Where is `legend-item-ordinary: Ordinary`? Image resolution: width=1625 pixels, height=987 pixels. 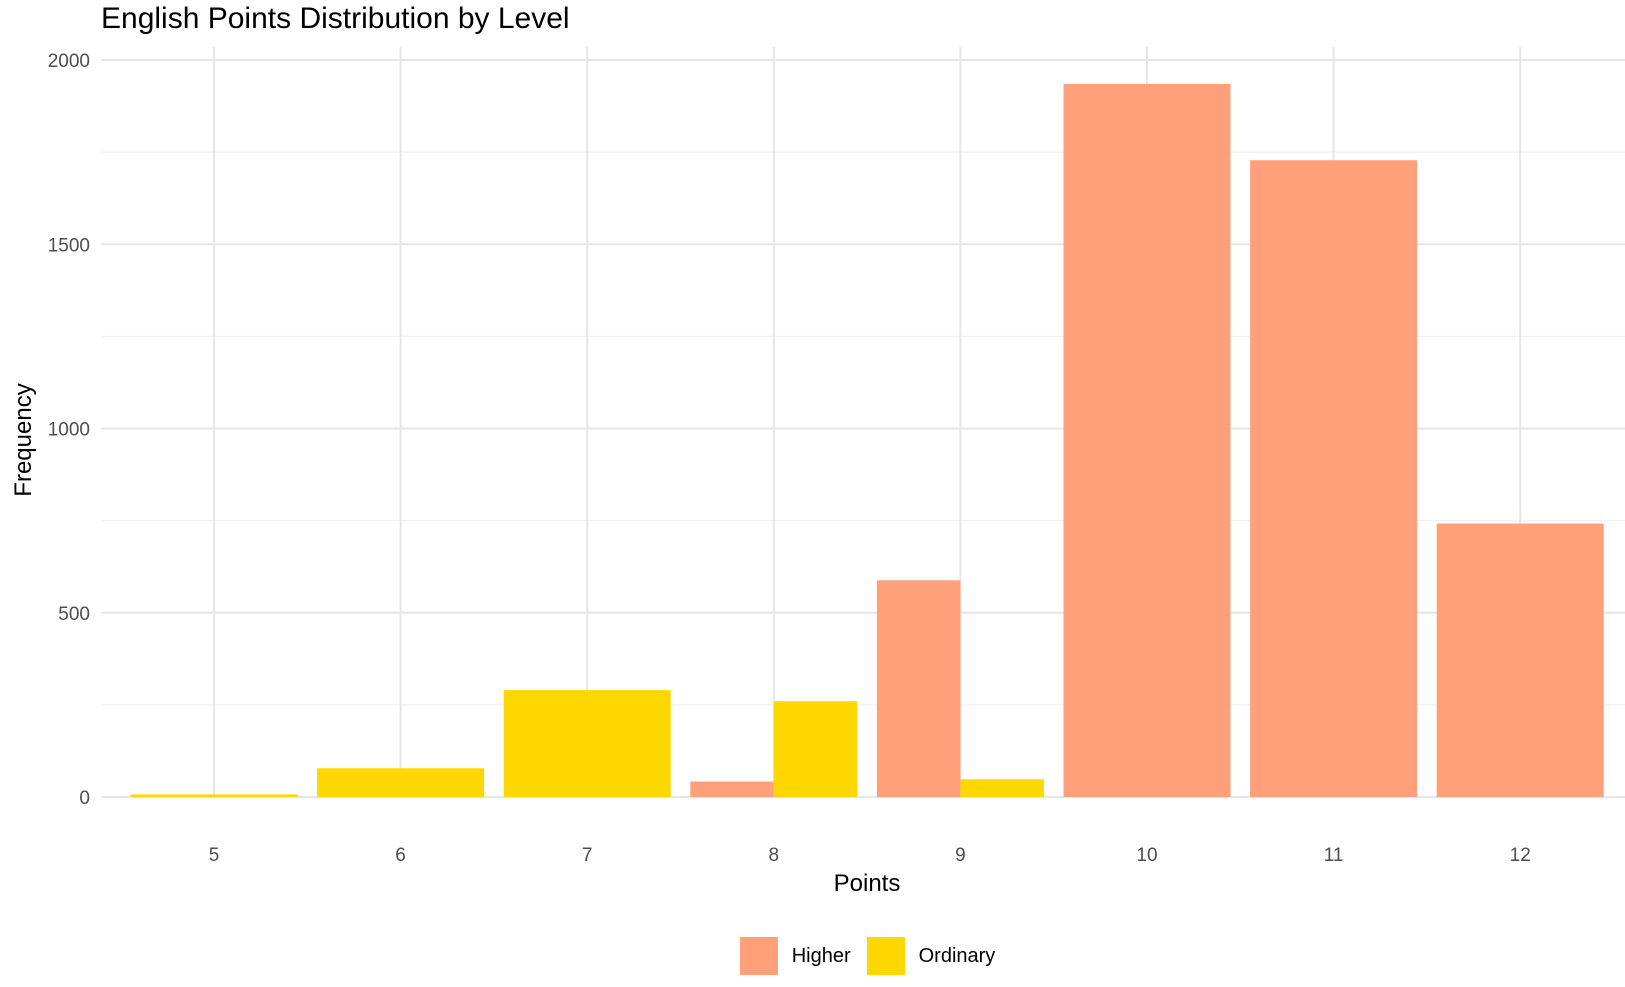 legend-item-ordinary: Ordinary is located at coordinates (931, 956).